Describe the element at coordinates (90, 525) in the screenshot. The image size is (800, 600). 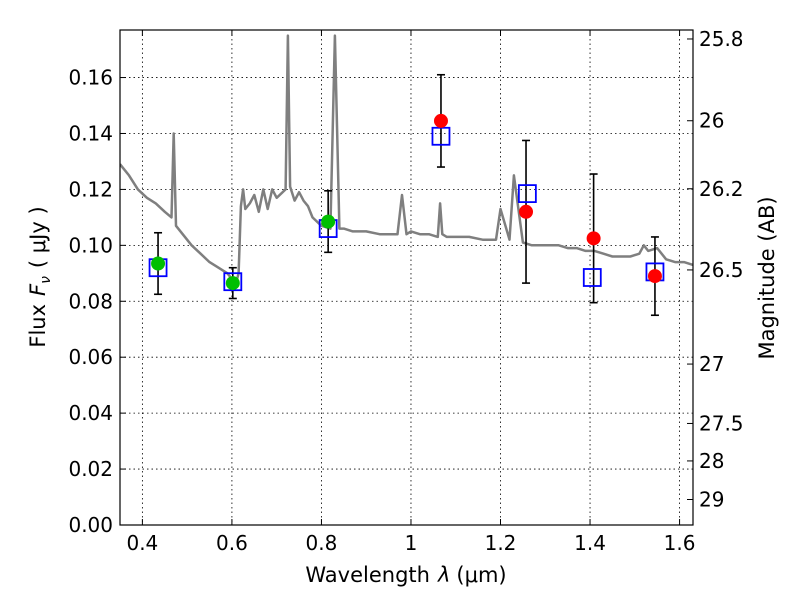
I see `y-tick-label: 0.00` at that location.